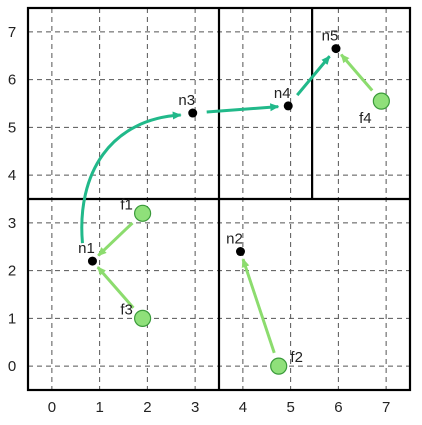 The height and width of the screenshot is (425, 422). I want to click on leaf-label-f3: f3, so click(126, 309).